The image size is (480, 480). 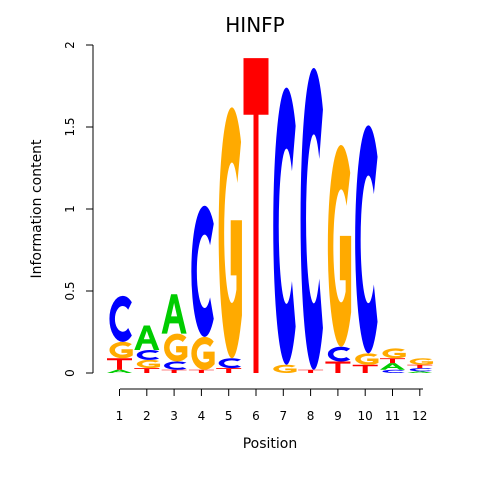 What do you see at coordinates (120, 416) in the screenshot?
I see `x-tick-label: 1` at bounding box center [120, 416].